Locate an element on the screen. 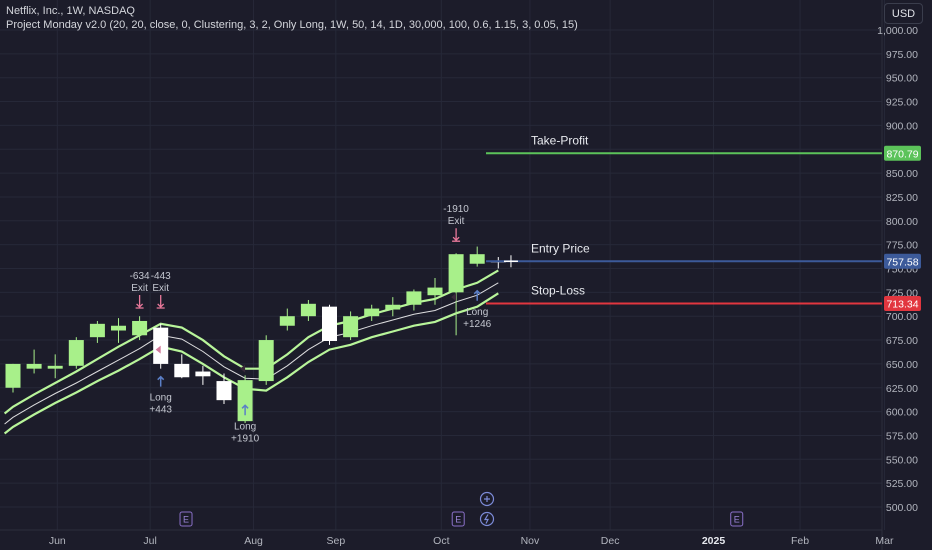 This screenshot has height=550, width=932. y-tick-label: 600.00 is located at coordinates (902, 413).